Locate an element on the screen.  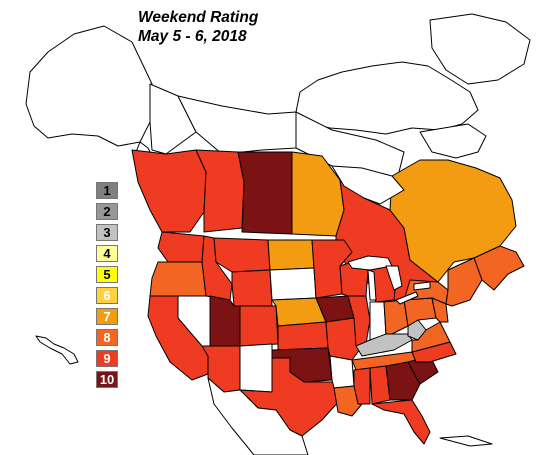
legend-item: 4 is located at coordinates (109, 253).